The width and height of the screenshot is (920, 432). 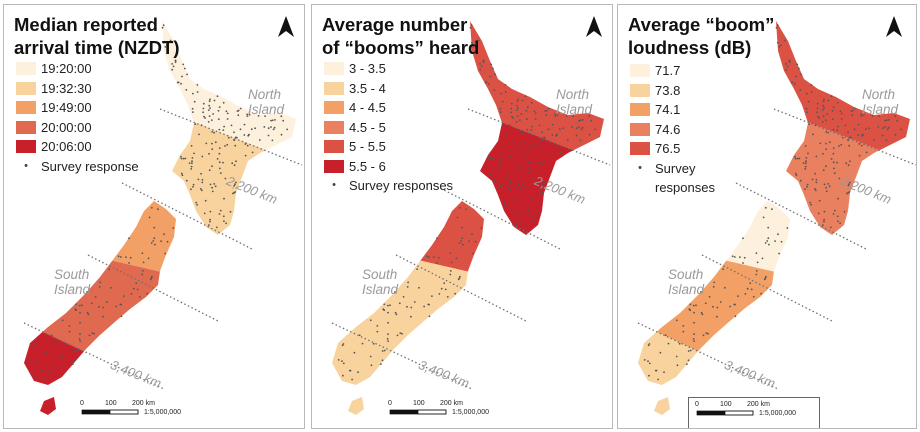 What do you see at coordinates (539, 137) in the screenshot?
I see `distance-line` at bounding box center [539, 137].